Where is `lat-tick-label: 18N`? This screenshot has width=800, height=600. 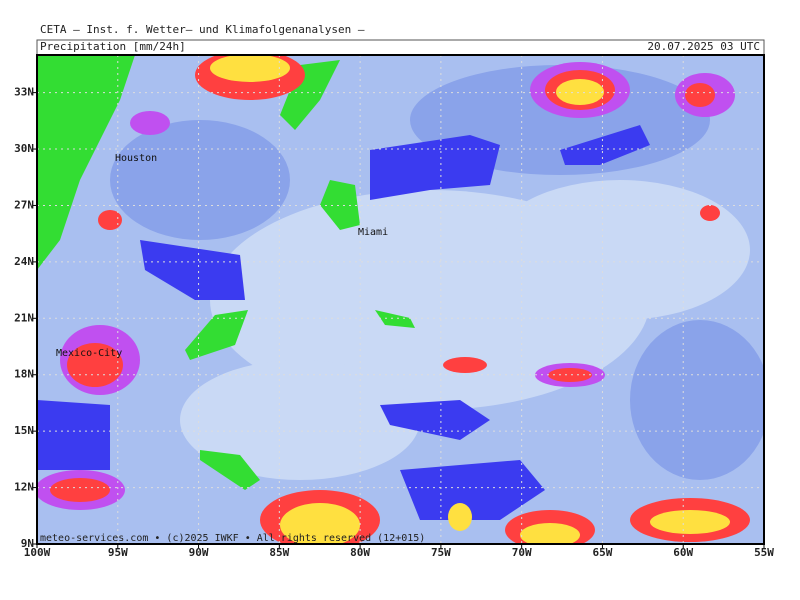
lat-tick-label: 18N is located at coordinates (24, 374).